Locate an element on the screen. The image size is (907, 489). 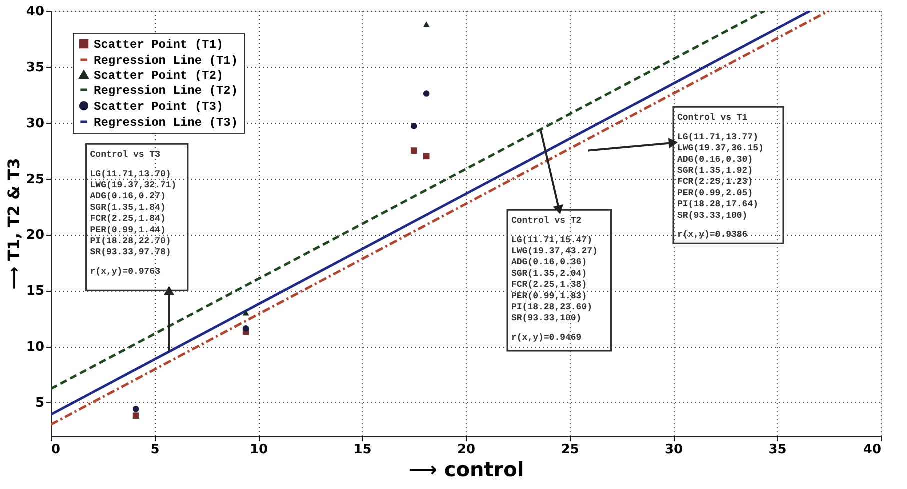
annotation: ADG(0.16,0.36) is located at coordinates (550, 263).